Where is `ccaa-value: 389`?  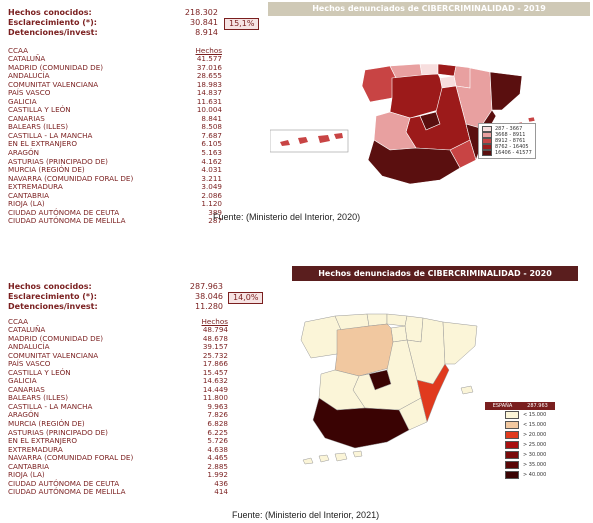
ccaa-value: 389 is located at coordinates (215, 212).